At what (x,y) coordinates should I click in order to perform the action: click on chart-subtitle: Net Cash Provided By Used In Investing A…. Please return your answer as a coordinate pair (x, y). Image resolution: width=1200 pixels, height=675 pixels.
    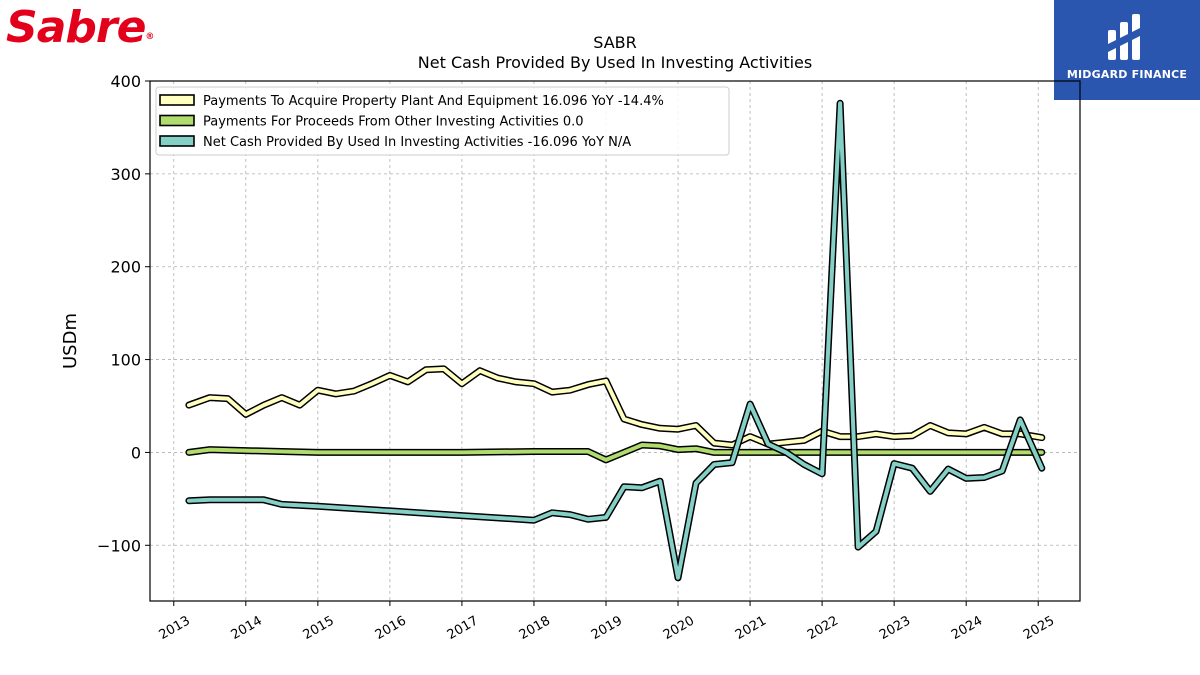
    Looking at the image, I should click on (615, 62).